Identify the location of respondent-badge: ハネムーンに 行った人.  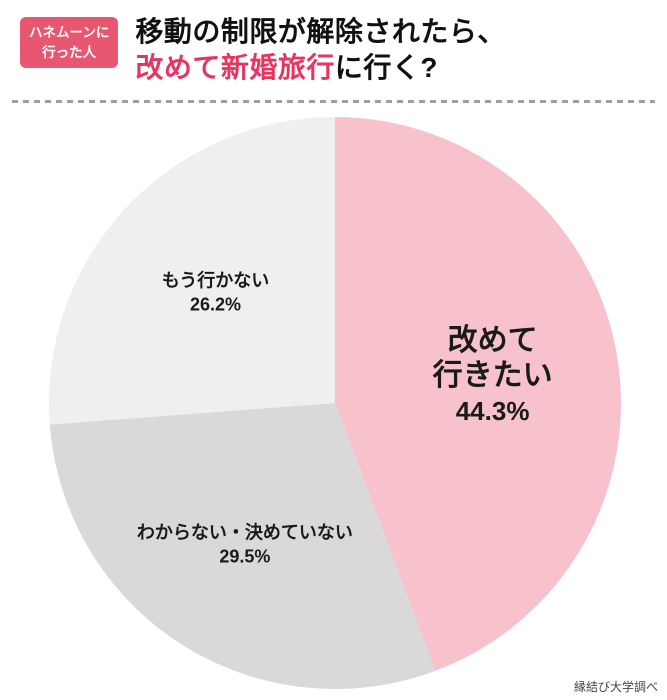
(69, 43).